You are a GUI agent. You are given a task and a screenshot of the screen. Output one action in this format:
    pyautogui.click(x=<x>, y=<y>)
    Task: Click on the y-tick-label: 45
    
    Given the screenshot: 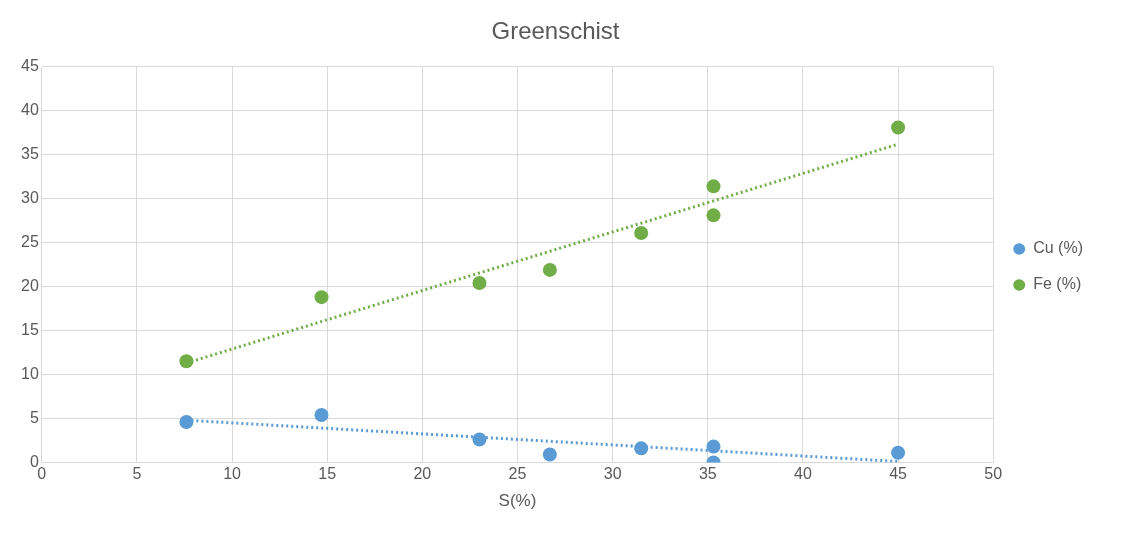 What is the action you would take?
    pyautogui.click(x=30, y=66)
    